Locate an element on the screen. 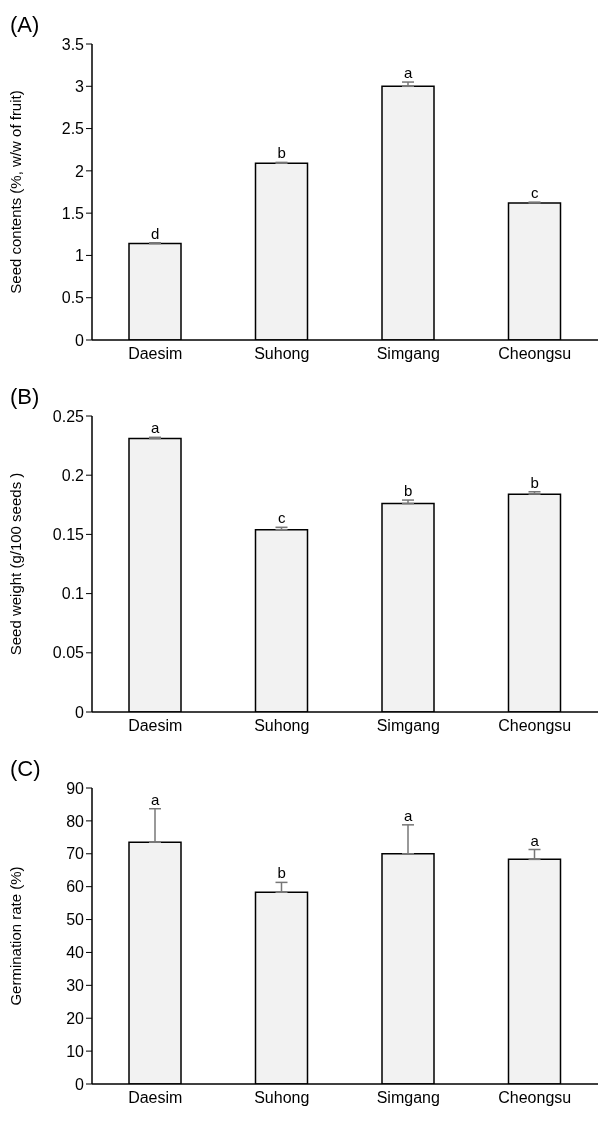  y-tick-label: 90 is located at coordinates (75, 788).